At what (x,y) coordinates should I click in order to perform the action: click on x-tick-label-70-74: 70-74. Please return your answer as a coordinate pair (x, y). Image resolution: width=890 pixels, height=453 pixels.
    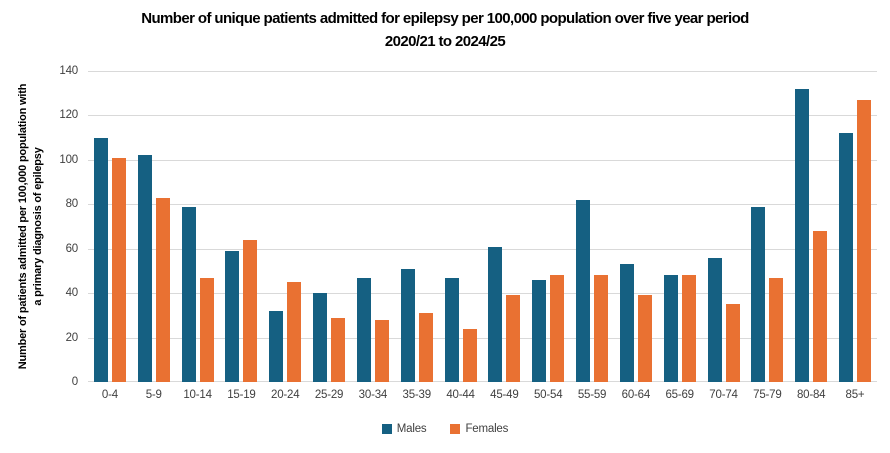
    Looking at the image, I should click on (723, 395).